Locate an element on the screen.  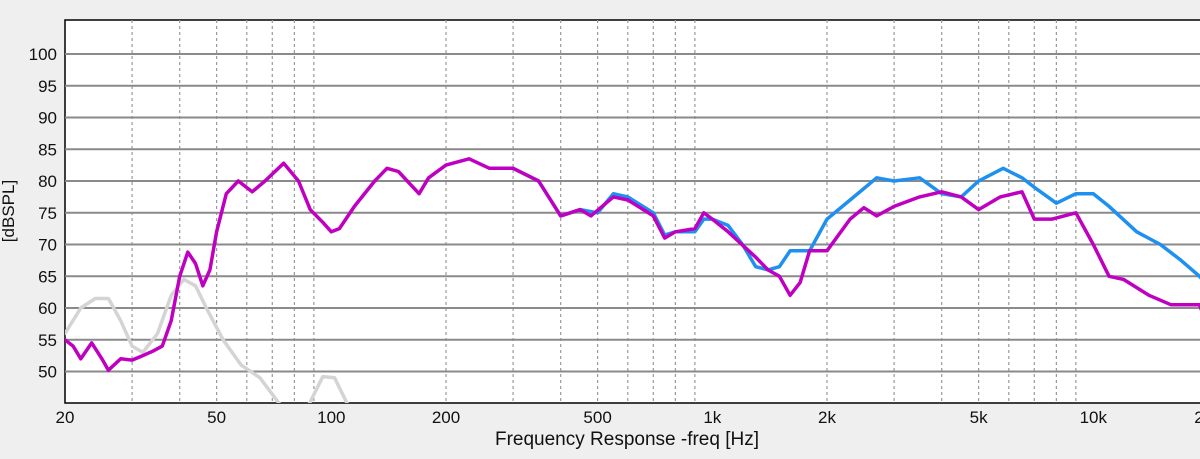
x-tick-label: 20k is located at coordinates (1197, 417).